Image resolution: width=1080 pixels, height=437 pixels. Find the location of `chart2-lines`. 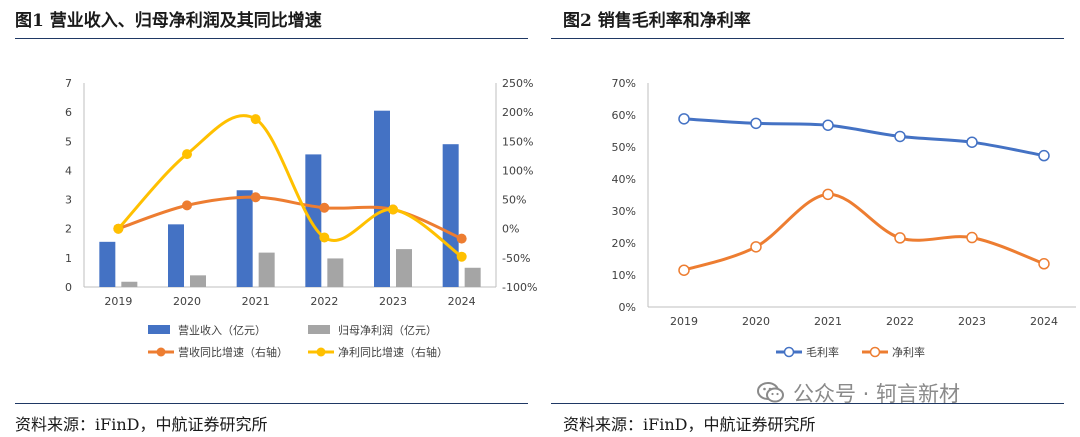

chart2-lines is located at coordinates (864, 194).